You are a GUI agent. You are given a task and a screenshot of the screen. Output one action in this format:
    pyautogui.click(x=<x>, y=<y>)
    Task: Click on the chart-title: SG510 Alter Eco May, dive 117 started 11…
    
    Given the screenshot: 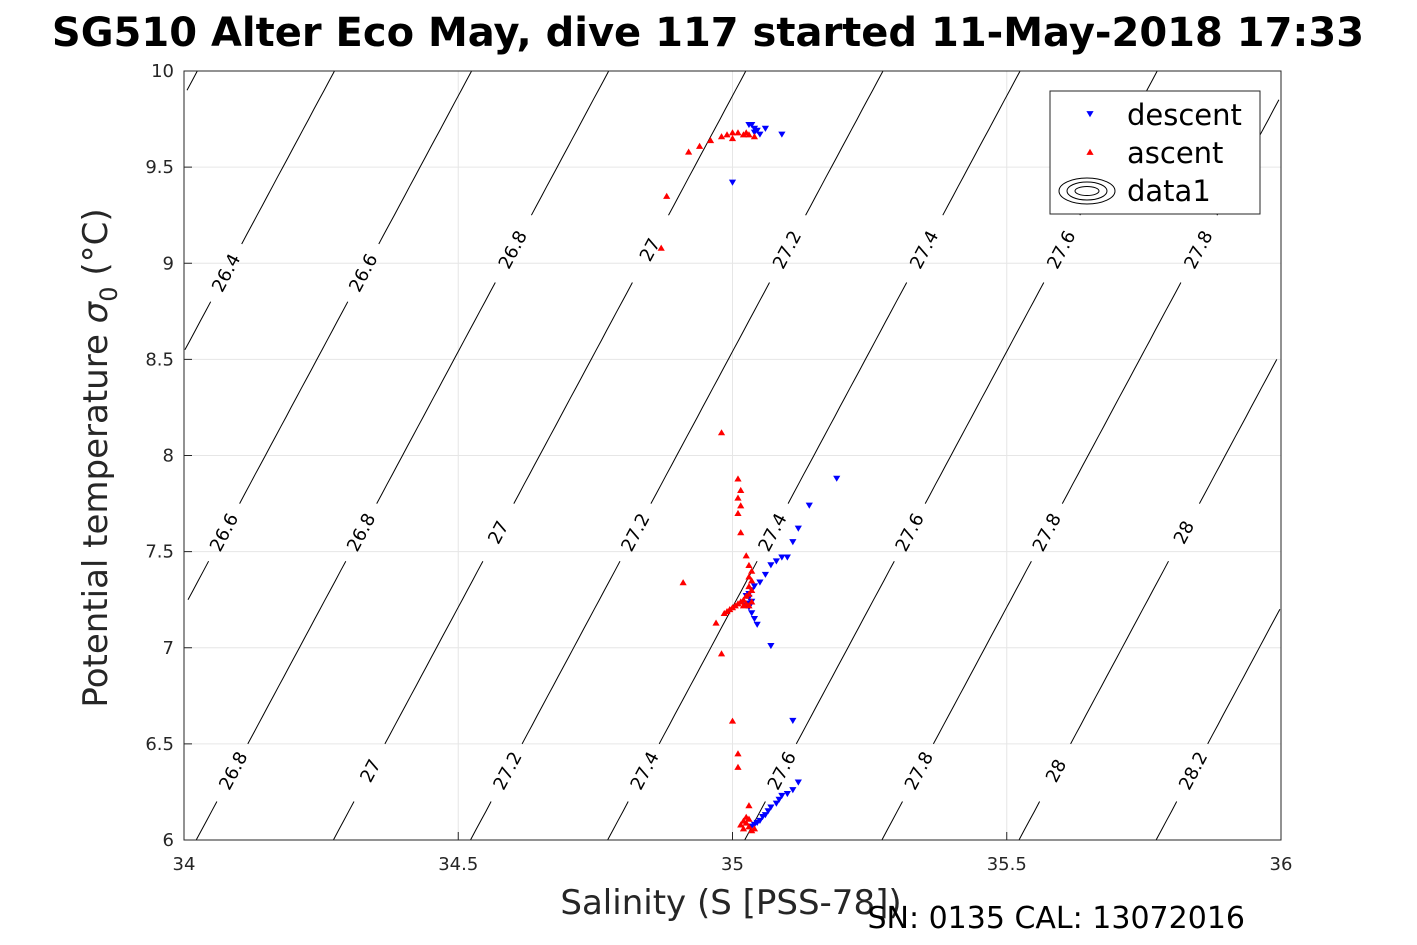 What is the action you would take?
    pyautogui.click(x=708, y=33)
    